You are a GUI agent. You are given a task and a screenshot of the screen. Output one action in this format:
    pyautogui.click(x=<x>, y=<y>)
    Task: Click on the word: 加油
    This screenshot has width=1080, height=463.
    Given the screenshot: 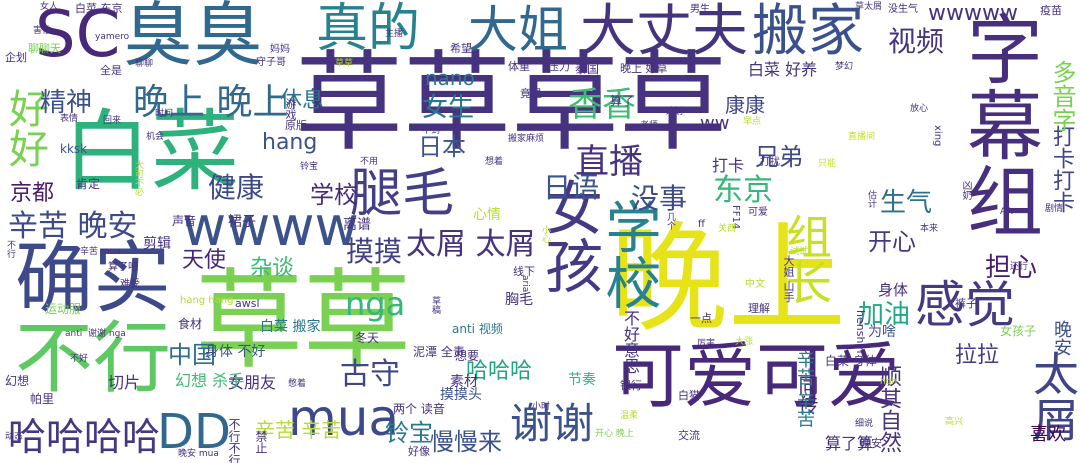 What is the action you would take?
    pyautogui.click(x=884, y=315)
    